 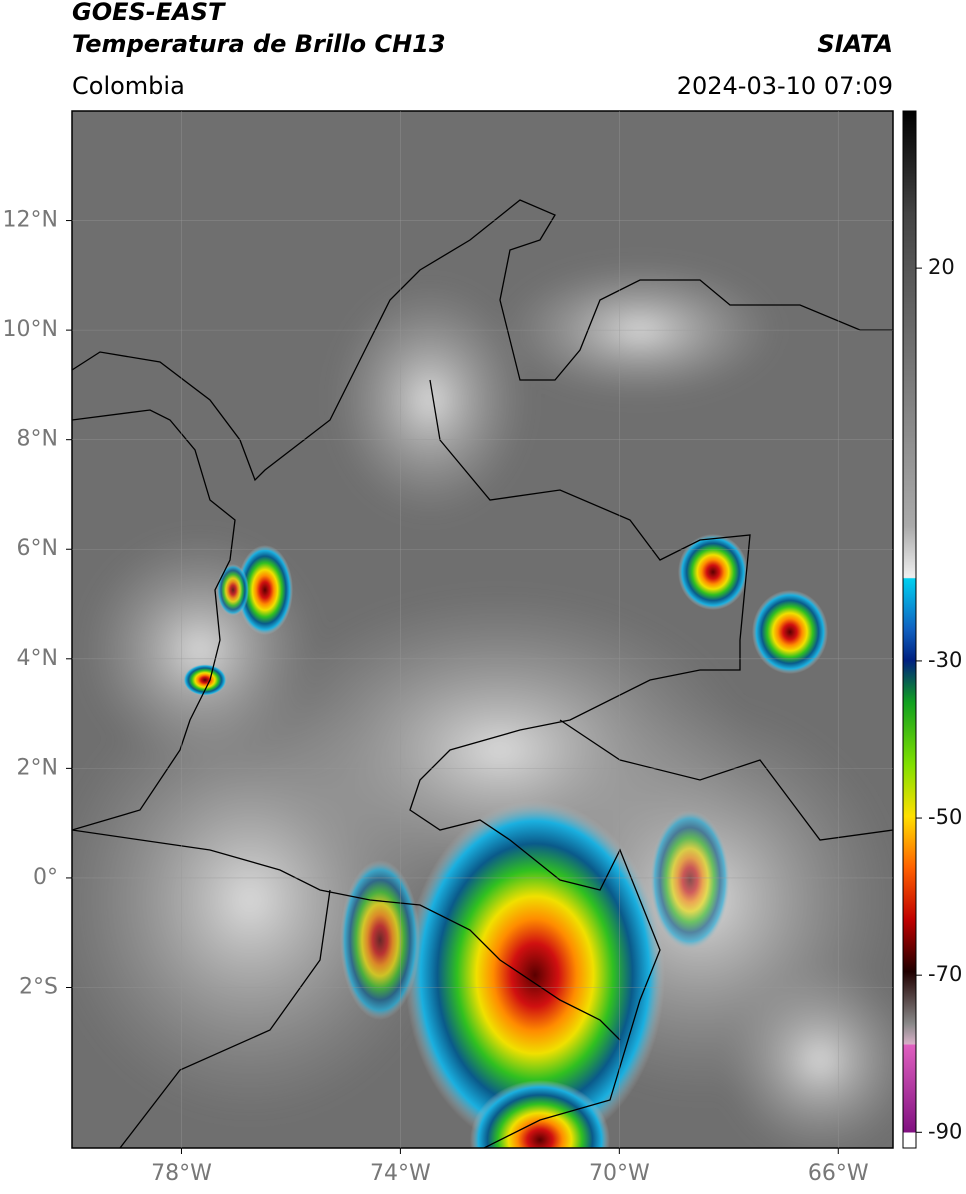 What do you see at coordinates (855, 44) in the screenshot?
I see `source: SIATA` at bounding box center [855, 44].